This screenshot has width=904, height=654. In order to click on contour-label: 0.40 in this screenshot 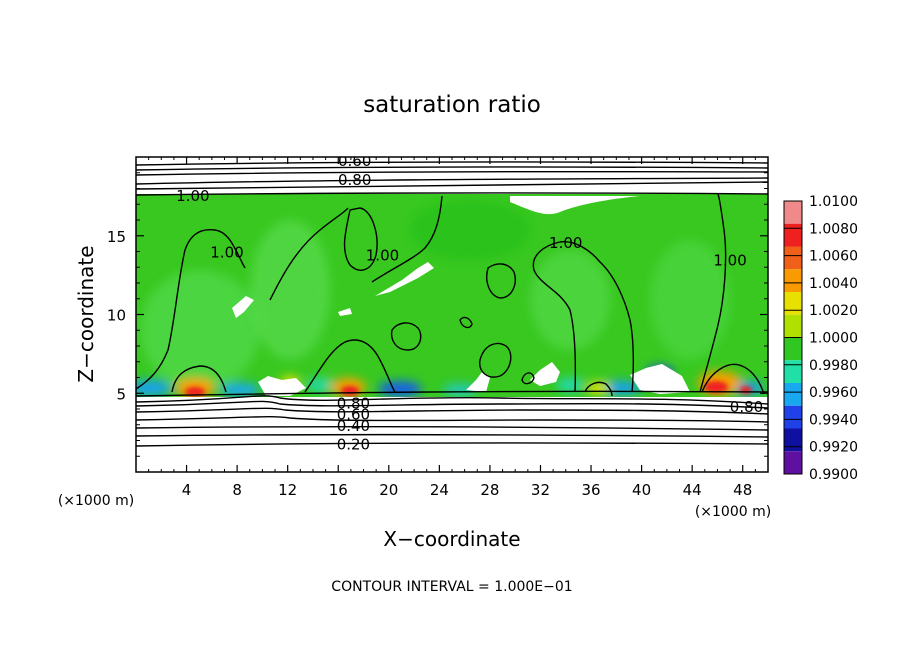, I will do `click(353, 426)`.